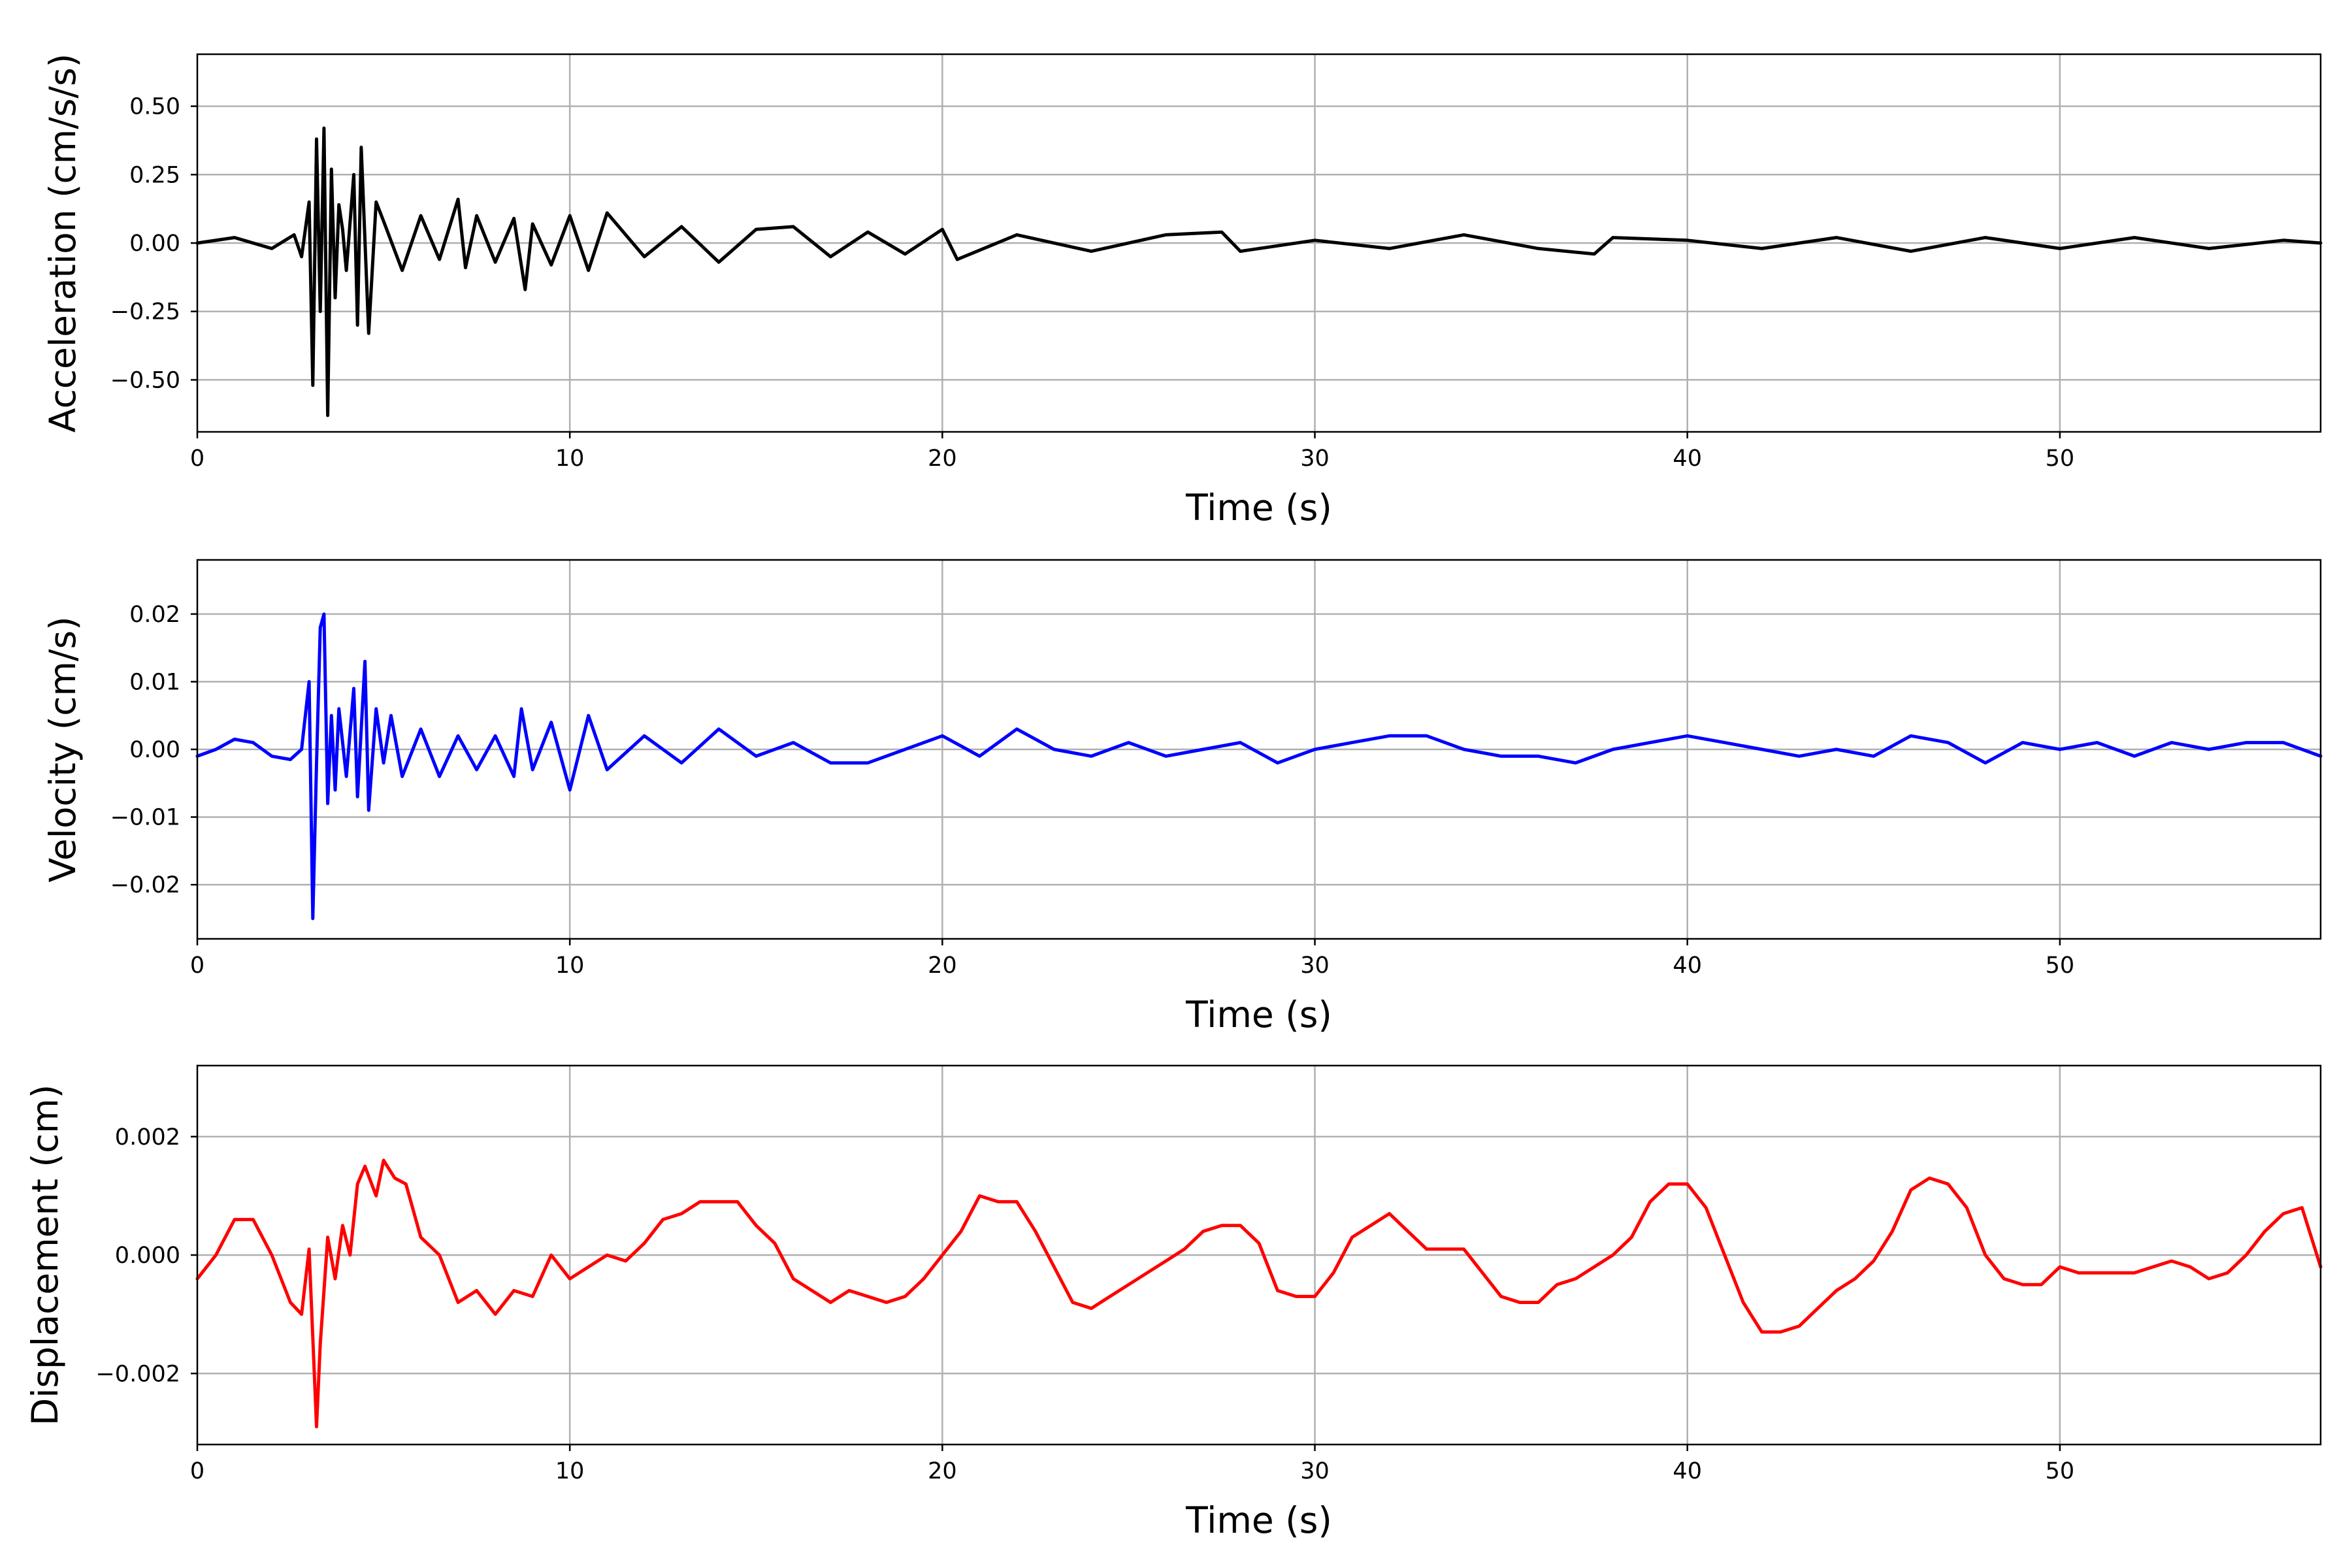 This screenshot has width=2352, height=1568. Describe the element at coordinates (1258, 1015) in the screenshot. I see `velocity-x-axis-label: Time (s)` at that location.